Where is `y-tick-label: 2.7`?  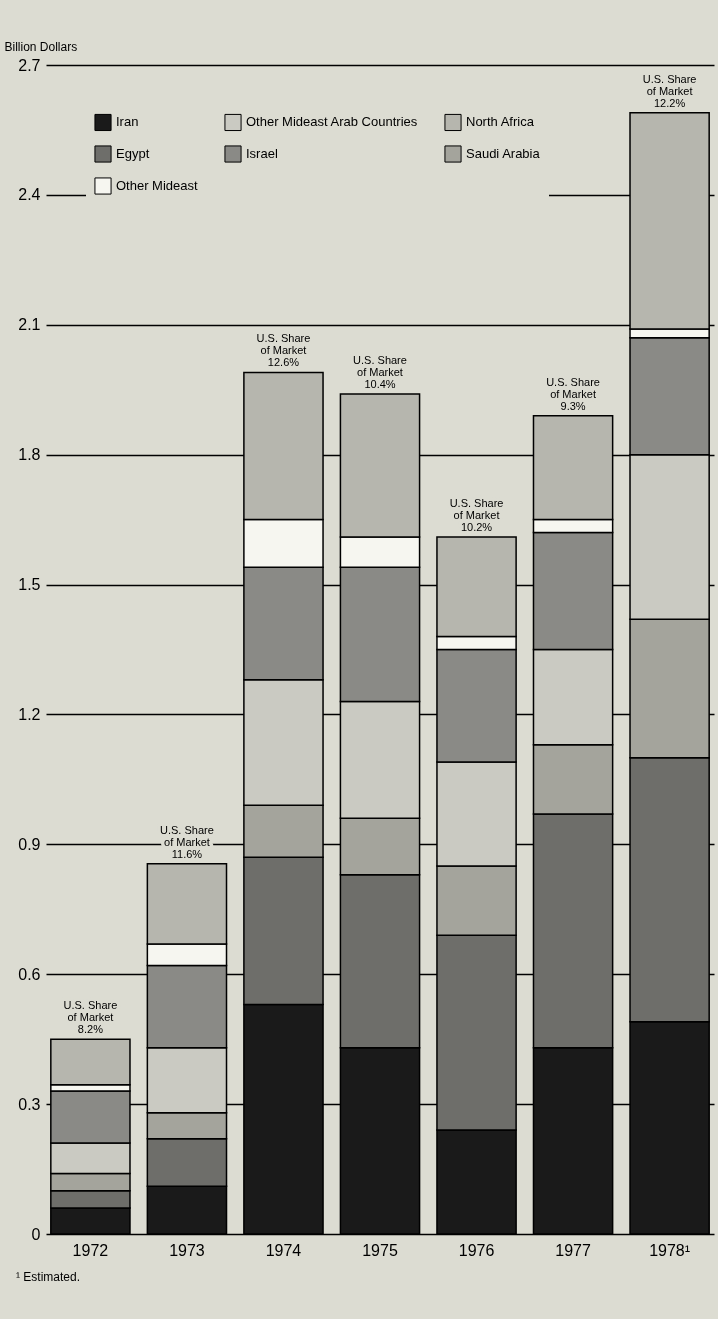
y-tick-label: 2.7 is located at coordinates (29, 65).